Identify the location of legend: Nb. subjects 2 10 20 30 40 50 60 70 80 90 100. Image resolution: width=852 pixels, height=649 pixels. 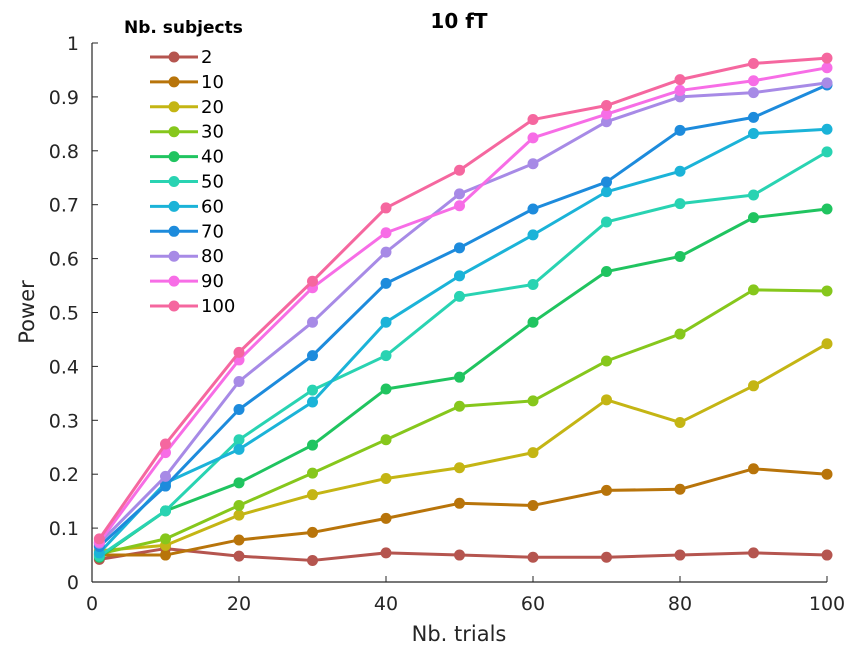
(183, 167).